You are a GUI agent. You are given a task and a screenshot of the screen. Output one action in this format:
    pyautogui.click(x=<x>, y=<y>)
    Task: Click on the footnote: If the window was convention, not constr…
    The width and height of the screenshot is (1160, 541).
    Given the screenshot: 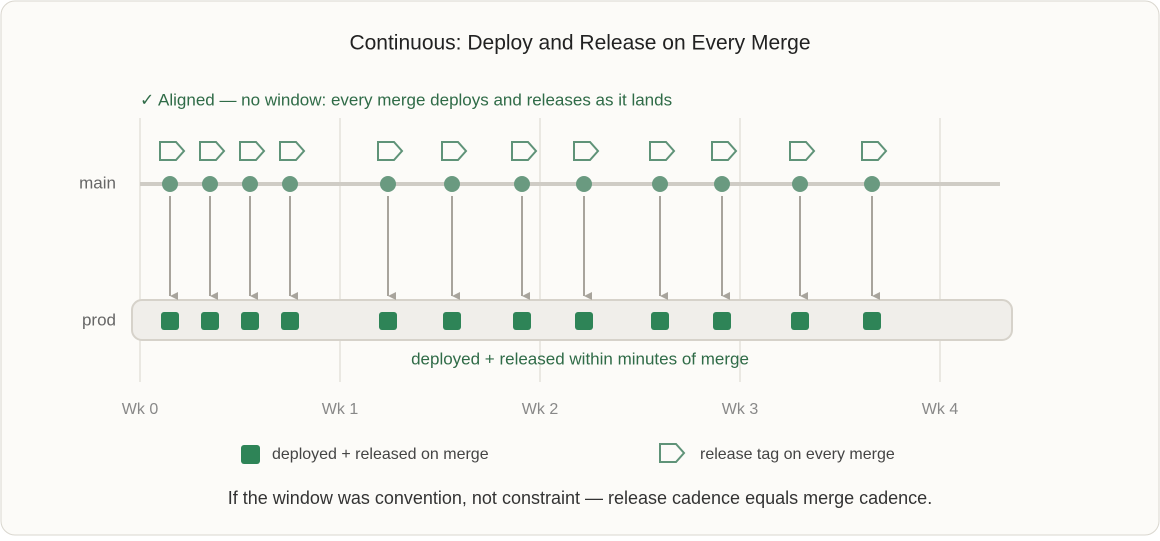 What is the action you would take?
    pyautogui.click(x=580, y=498)
    